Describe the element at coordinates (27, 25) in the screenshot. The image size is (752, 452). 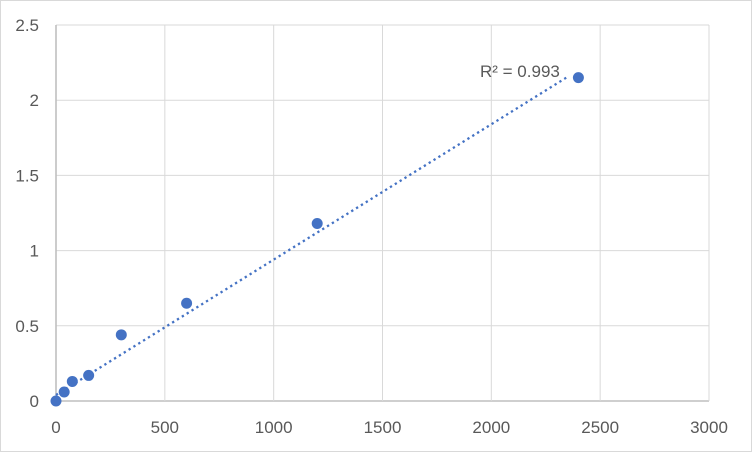
I see `y-tick-label: 2.5` at that location.